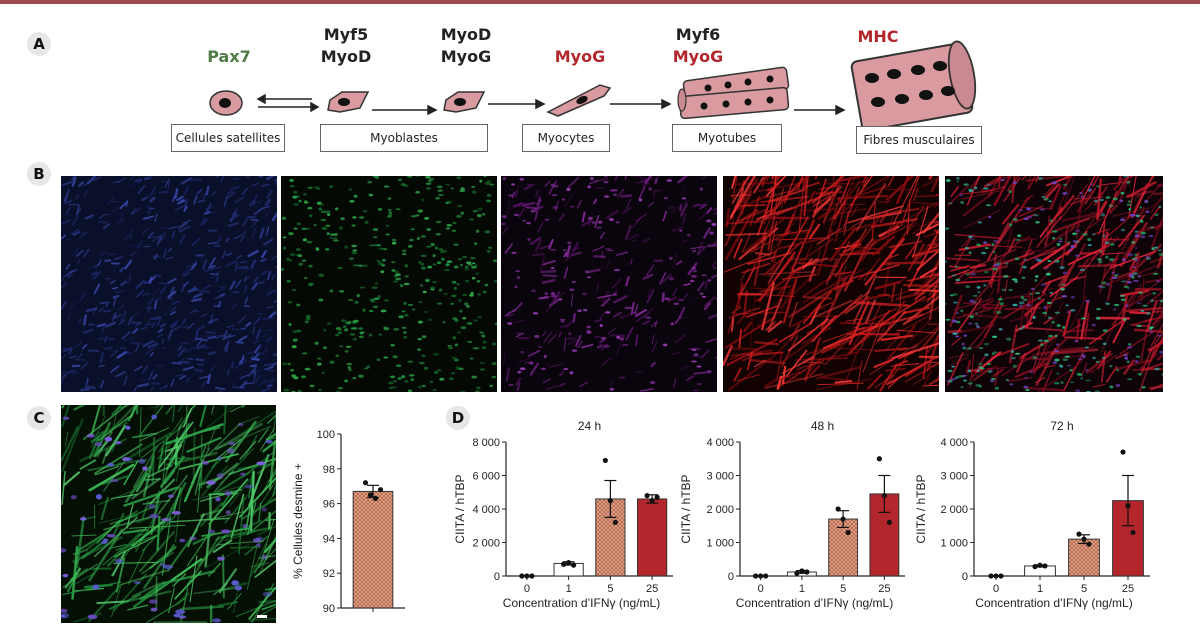 The width and height of the screenshot is (1200, 643). What do you see at coordinates (486, 544) in the screenshot?
I see `y-tick-label: 2 000` at bounding box center [486, 544].